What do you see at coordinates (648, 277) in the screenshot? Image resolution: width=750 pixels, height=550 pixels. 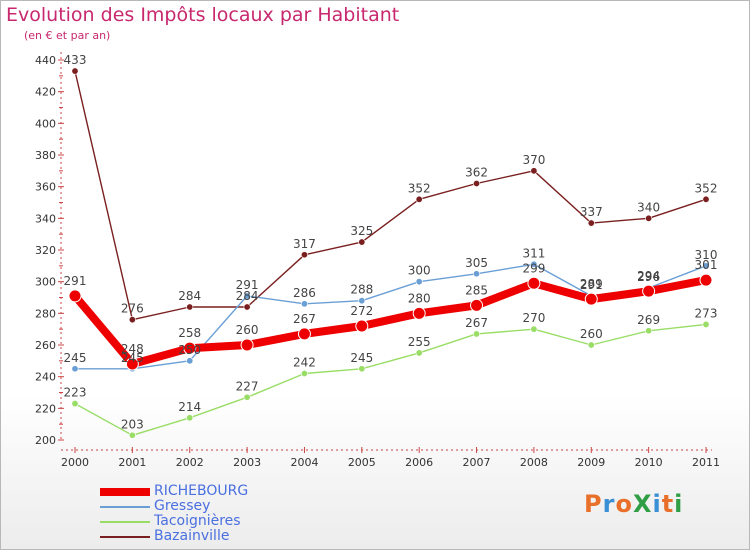 I see `data-label-gressey: 296` at bounding box center [648, 277].